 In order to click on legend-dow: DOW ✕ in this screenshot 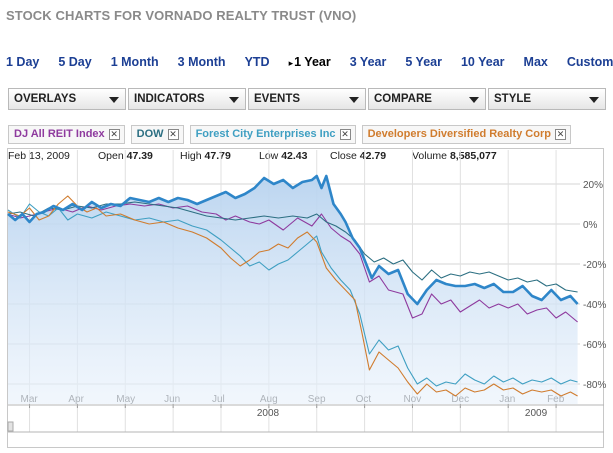, I will do `click(157, 134)`.